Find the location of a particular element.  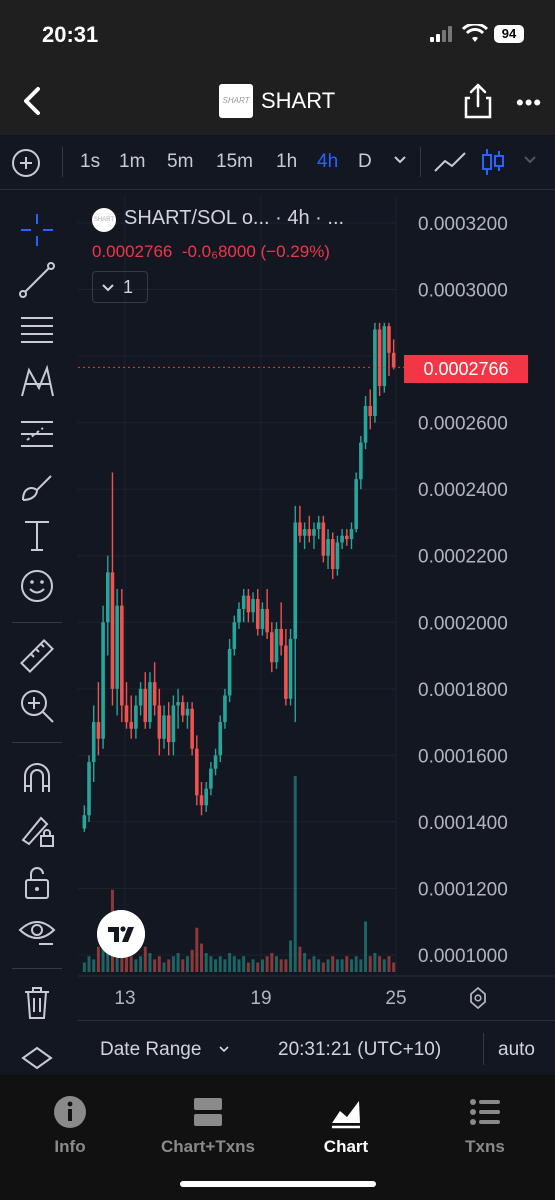

layers-icon is located at coordinates (37, 1055).